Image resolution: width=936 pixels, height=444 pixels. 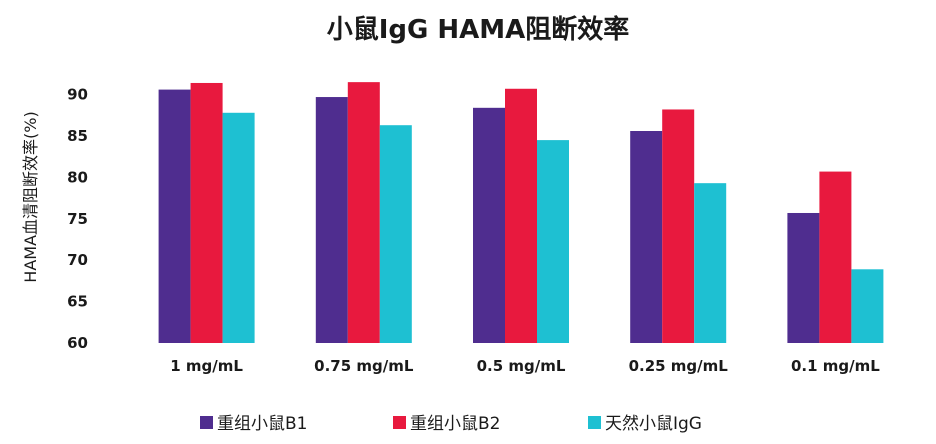 I want to click on legend: 重组小鼠B1 重组小鼠B2 天然小鼠IgG, so click(x=451, y=424).